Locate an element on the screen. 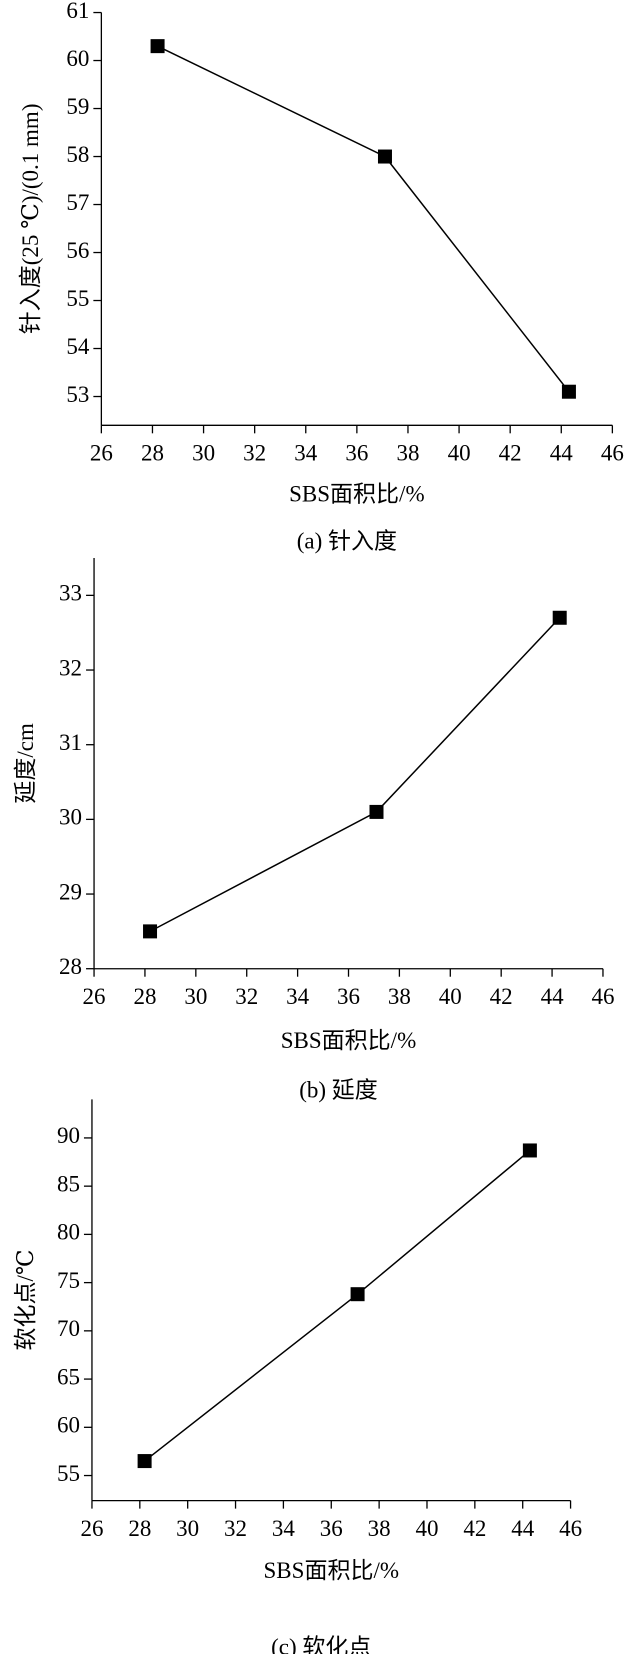 This screenshot has height=1654, width=634. y-tick-label: 65 is located at coordinates (68, 1376).